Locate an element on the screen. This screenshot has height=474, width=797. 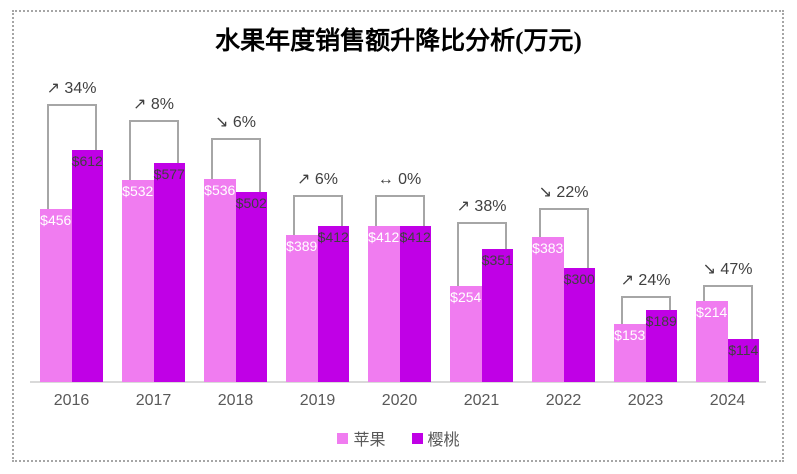
bar-cherry-2020: $412 is located at coordinates (415, 303).